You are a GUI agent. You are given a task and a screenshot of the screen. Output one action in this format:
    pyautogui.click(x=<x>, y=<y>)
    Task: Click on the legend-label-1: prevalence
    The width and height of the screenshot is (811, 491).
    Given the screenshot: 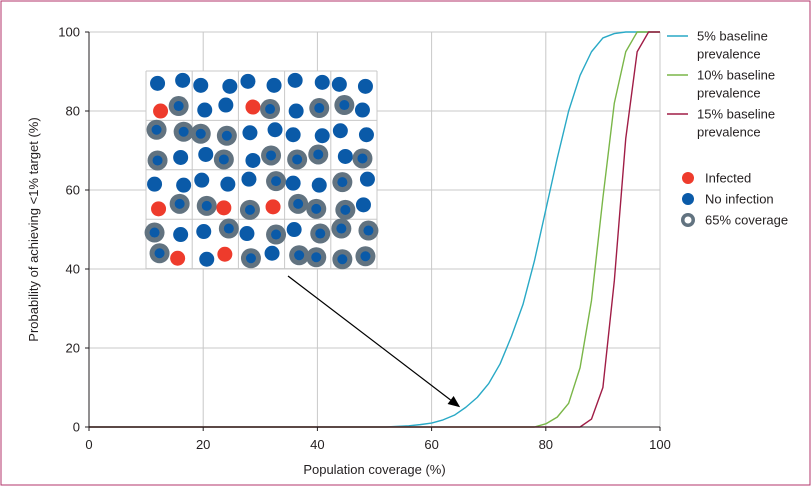 What is the action you would take?
    pyautogui.click(x=729, y=54)
    